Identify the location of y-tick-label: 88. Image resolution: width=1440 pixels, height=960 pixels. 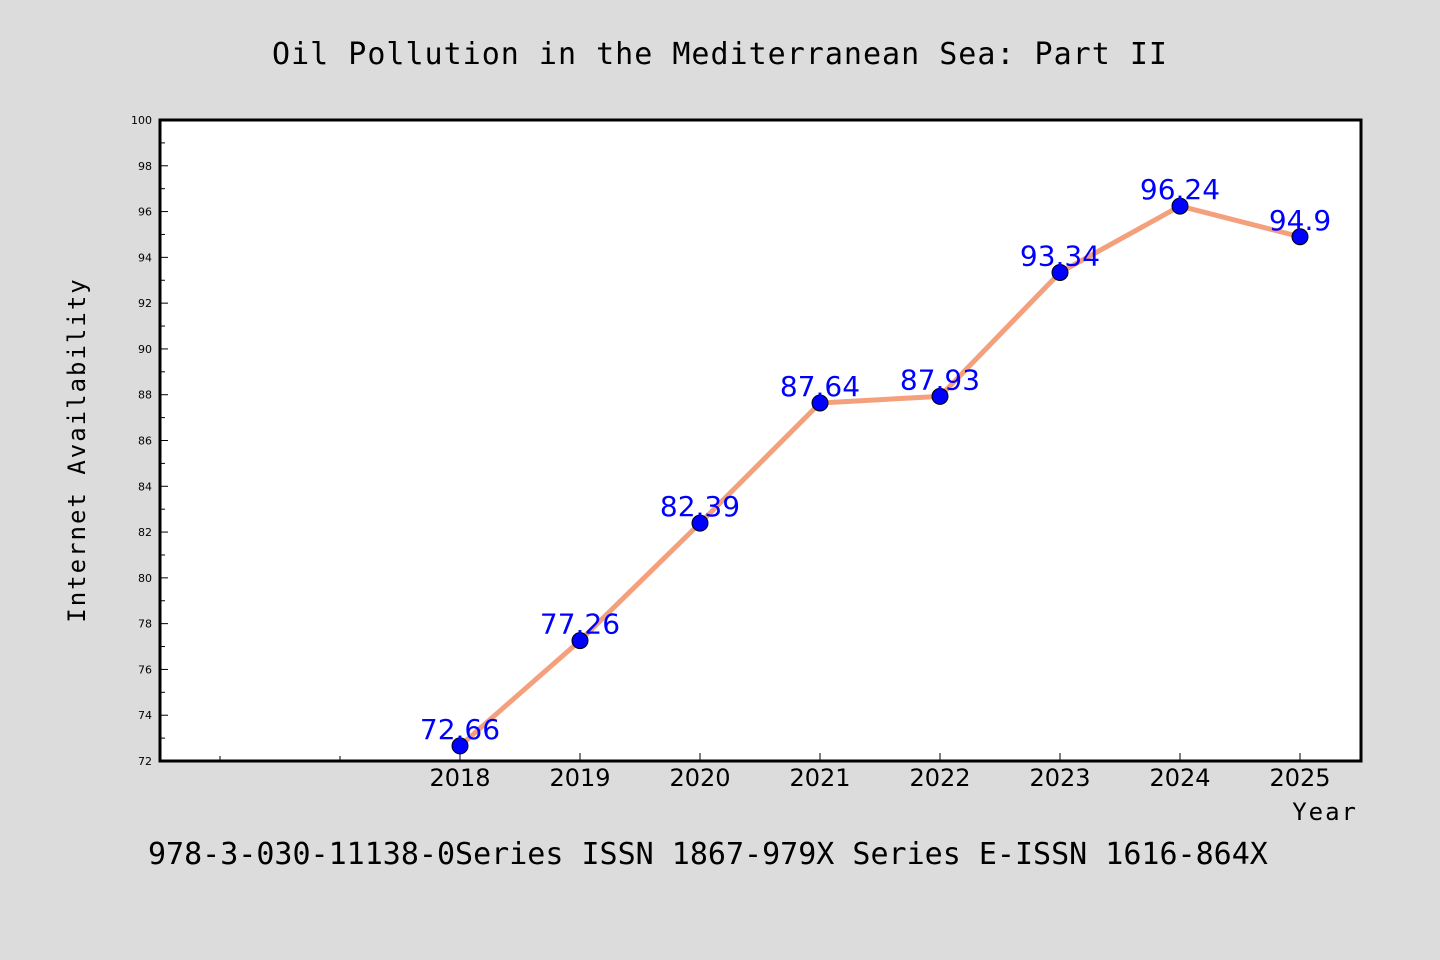
(145, 395).